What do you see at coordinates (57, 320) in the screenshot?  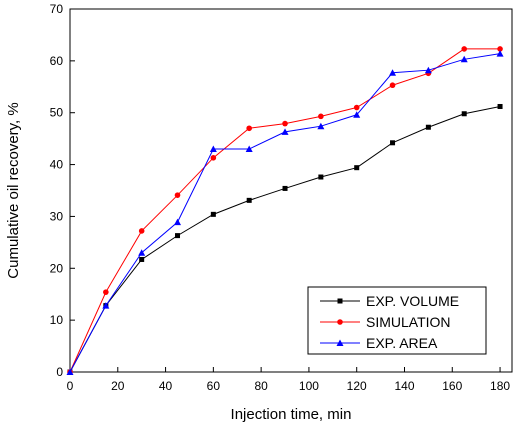 I see `y-tick-label: 10` at bounding box center [57, 320].